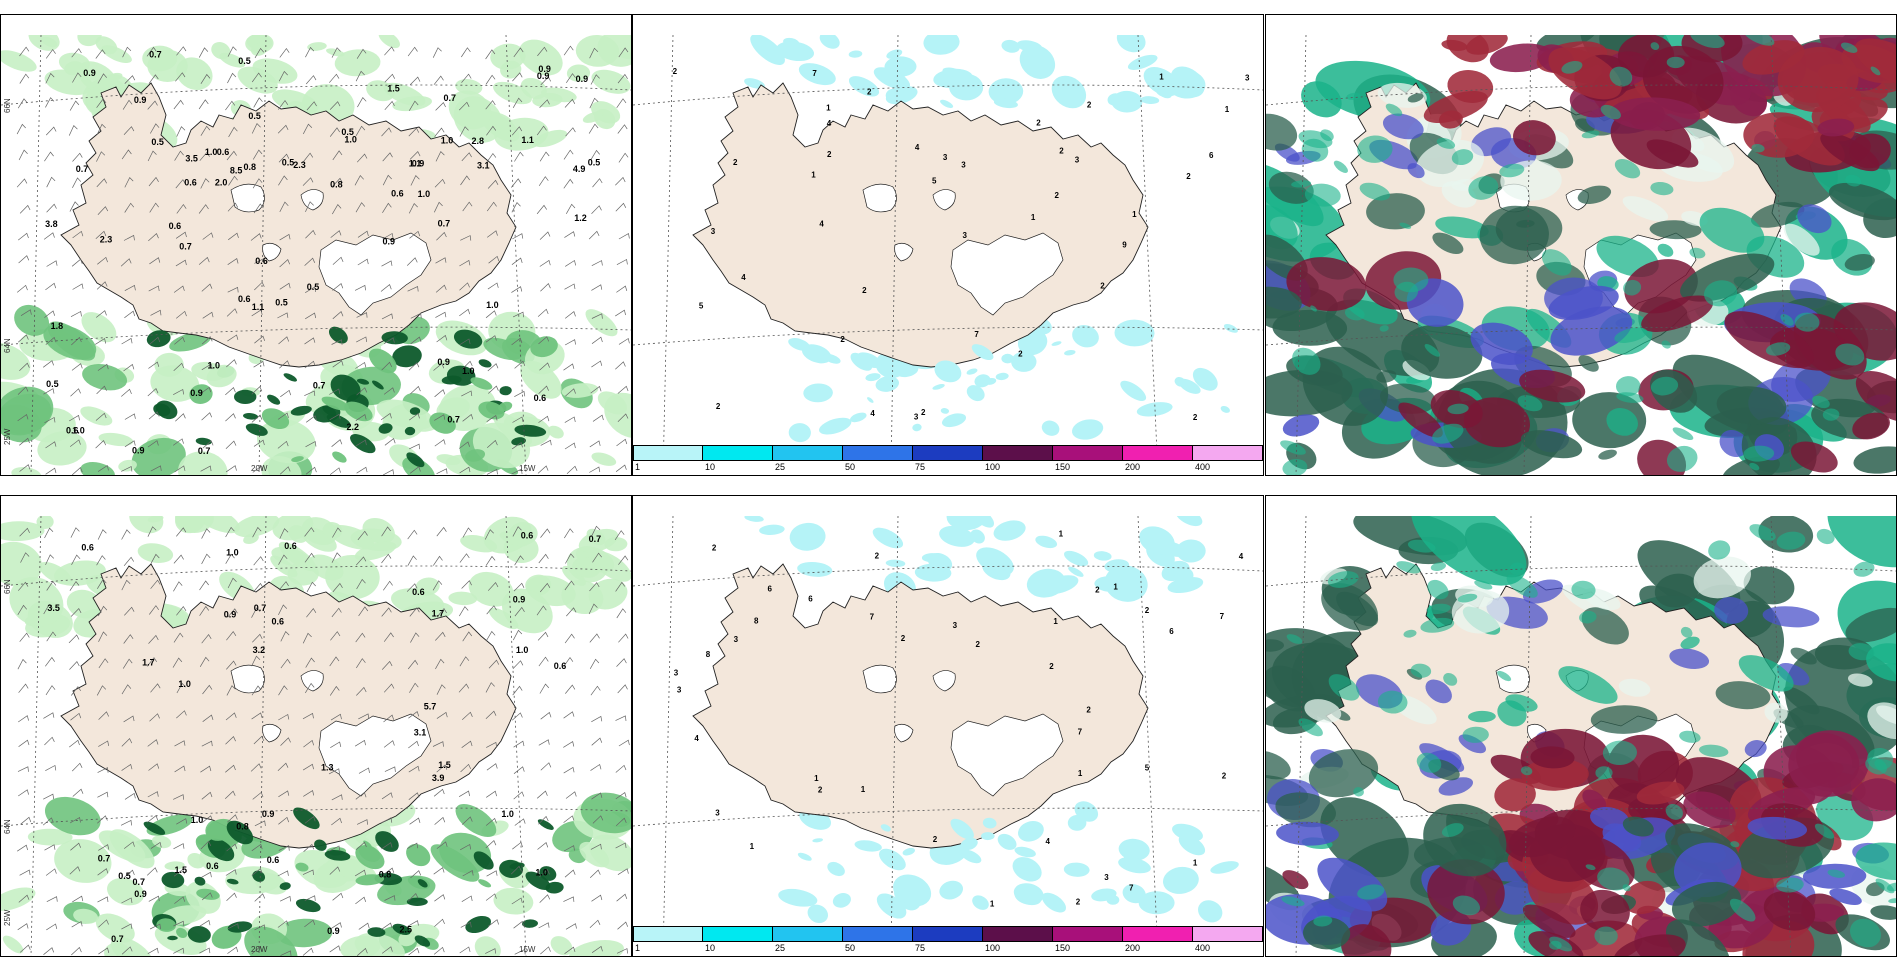 The height and width of the screenshot is (957, 1900). I want to click on iceland-landmass, so click(920, 225).